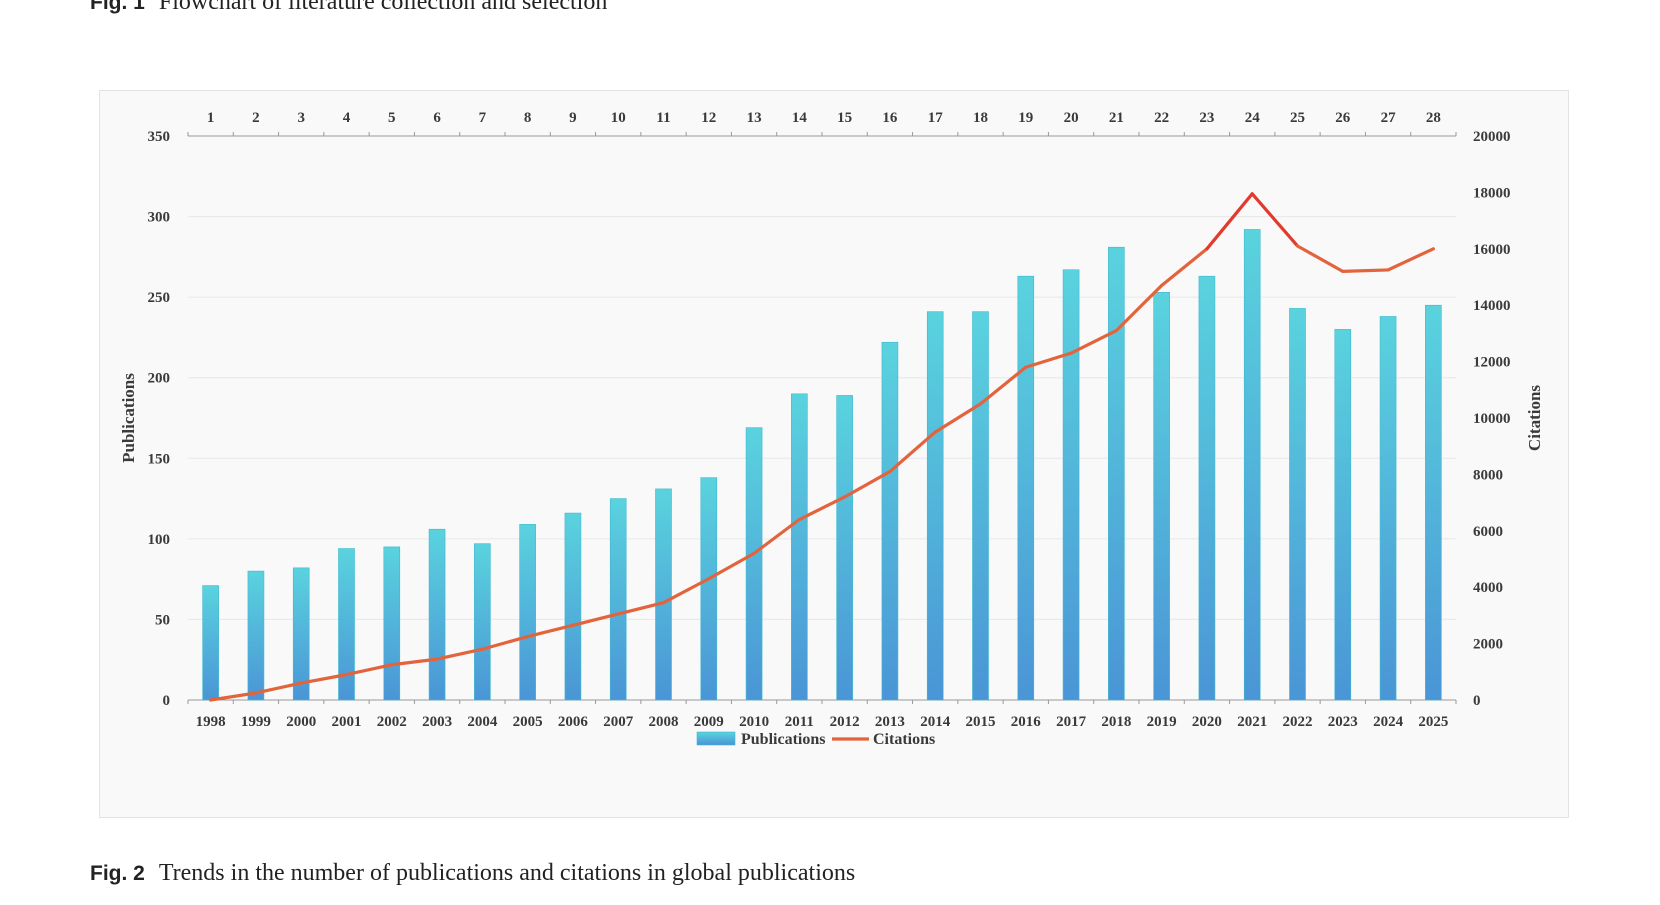 Image resolution: width=1660 pixels, height=905 pixels. I want to click on x-tick-label: 2007, so click(618, 722).